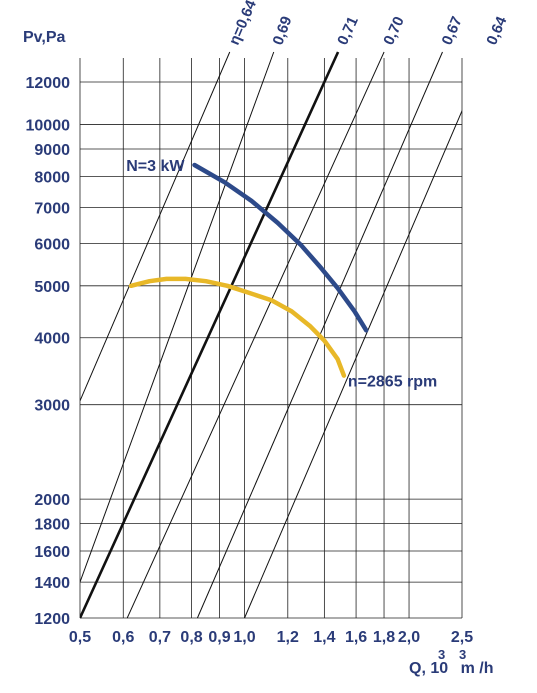 This screenshot has width=537, height=693. Describe the element at coordinates (52, 500) in the screenshot. I see `y-tick-label: 2000` at that location.